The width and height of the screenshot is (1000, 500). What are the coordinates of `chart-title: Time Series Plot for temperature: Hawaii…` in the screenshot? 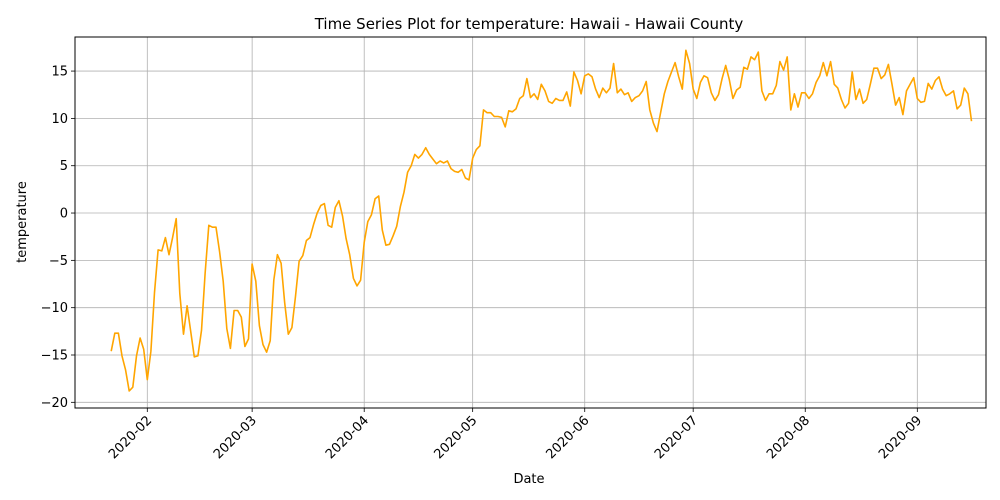 It's located at (529, 24).